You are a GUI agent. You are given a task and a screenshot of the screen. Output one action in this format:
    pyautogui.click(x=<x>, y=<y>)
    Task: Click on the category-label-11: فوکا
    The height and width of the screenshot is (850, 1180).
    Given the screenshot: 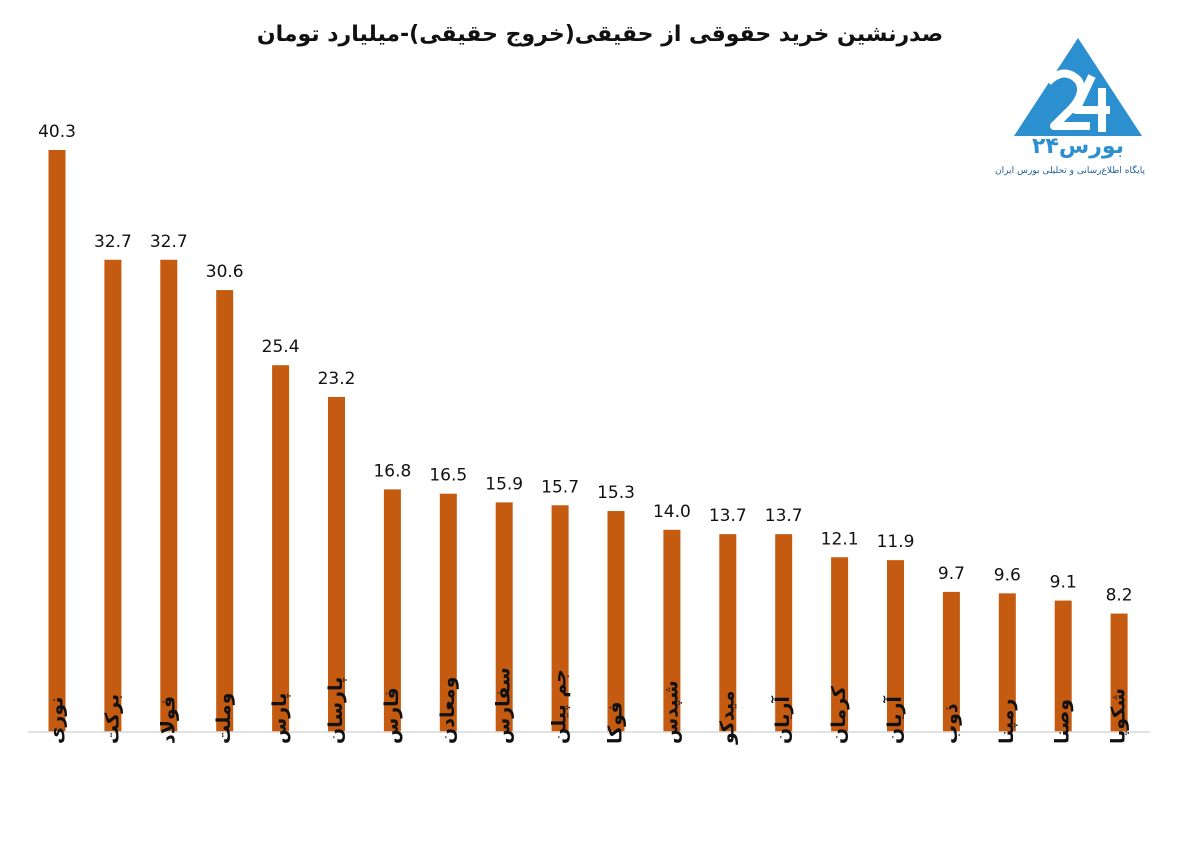 What is the action you would take?
    pyautogui.click(x=616, y=722)
    